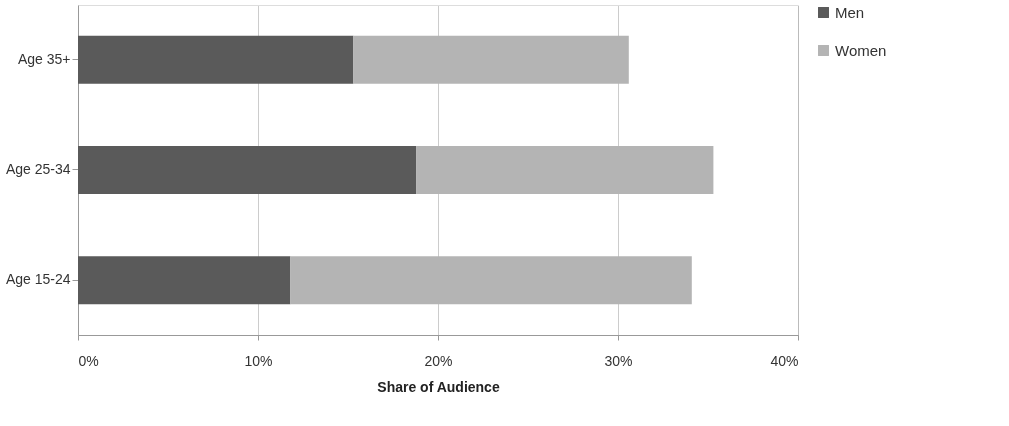 The width and height of the screenshot is (1009, 426). What do you see at coordinates (618, 360) in the screenshot?
I see `x-tick-label: 30%` at bounding box center [618, 360].